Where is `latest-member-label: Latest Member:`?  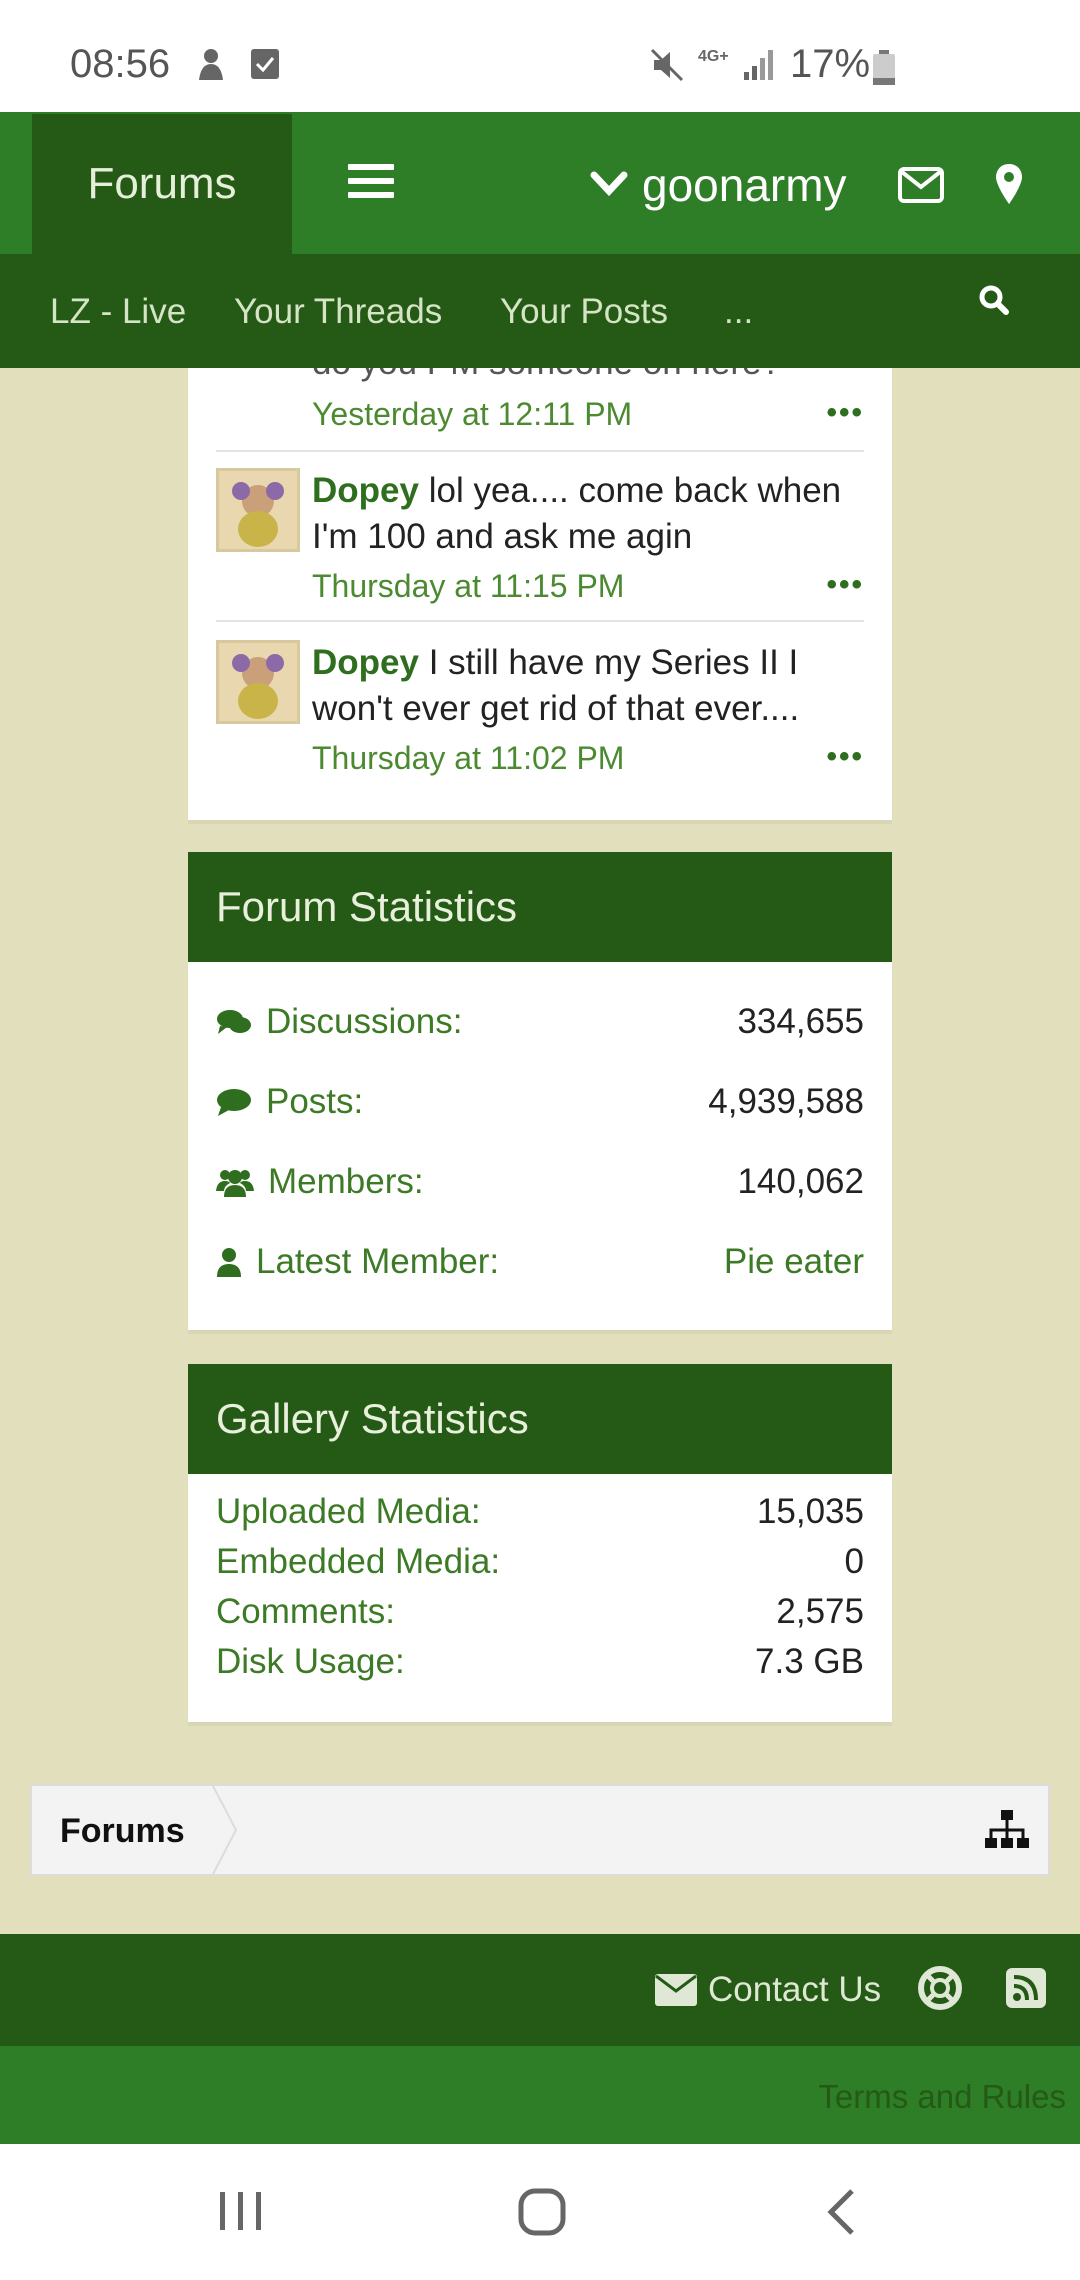 latest-member-label: Latest Member: is located at coordinates (378, 1261).